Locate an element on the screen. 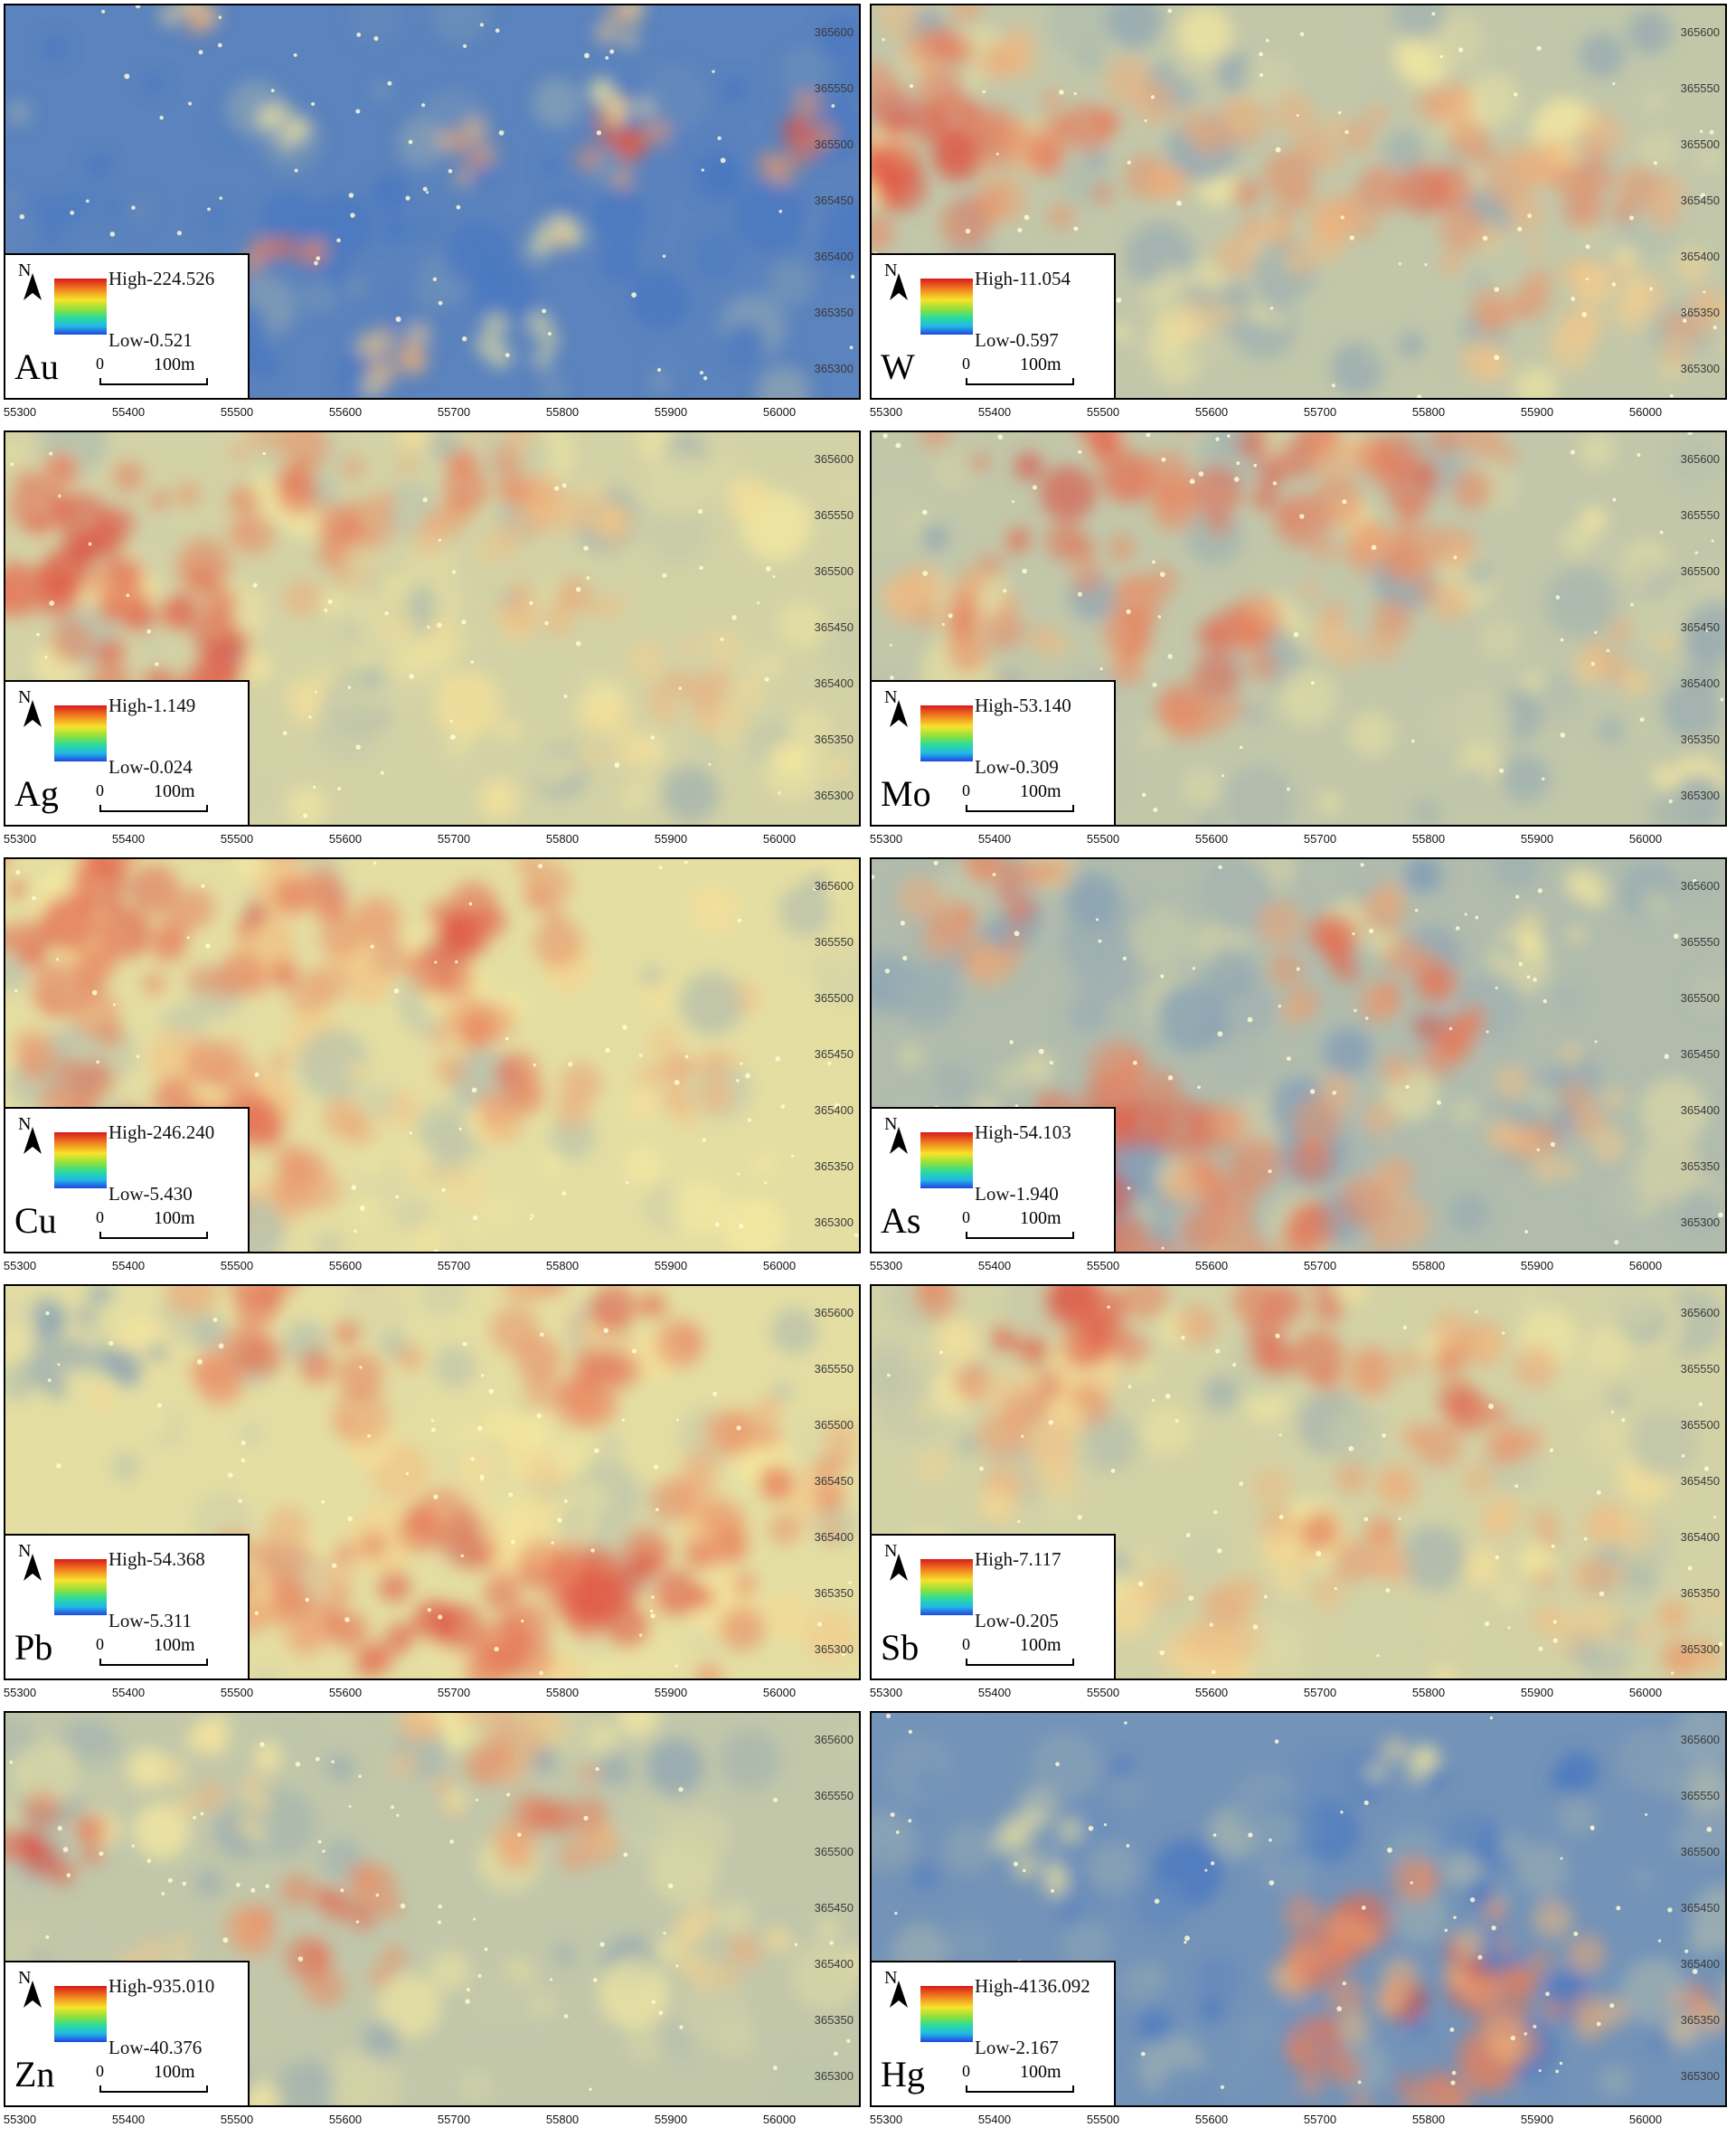 The width and height of the screenshot is (1736, 2137). y-tick-label: 365550 is located at coordinates (834, 1795).